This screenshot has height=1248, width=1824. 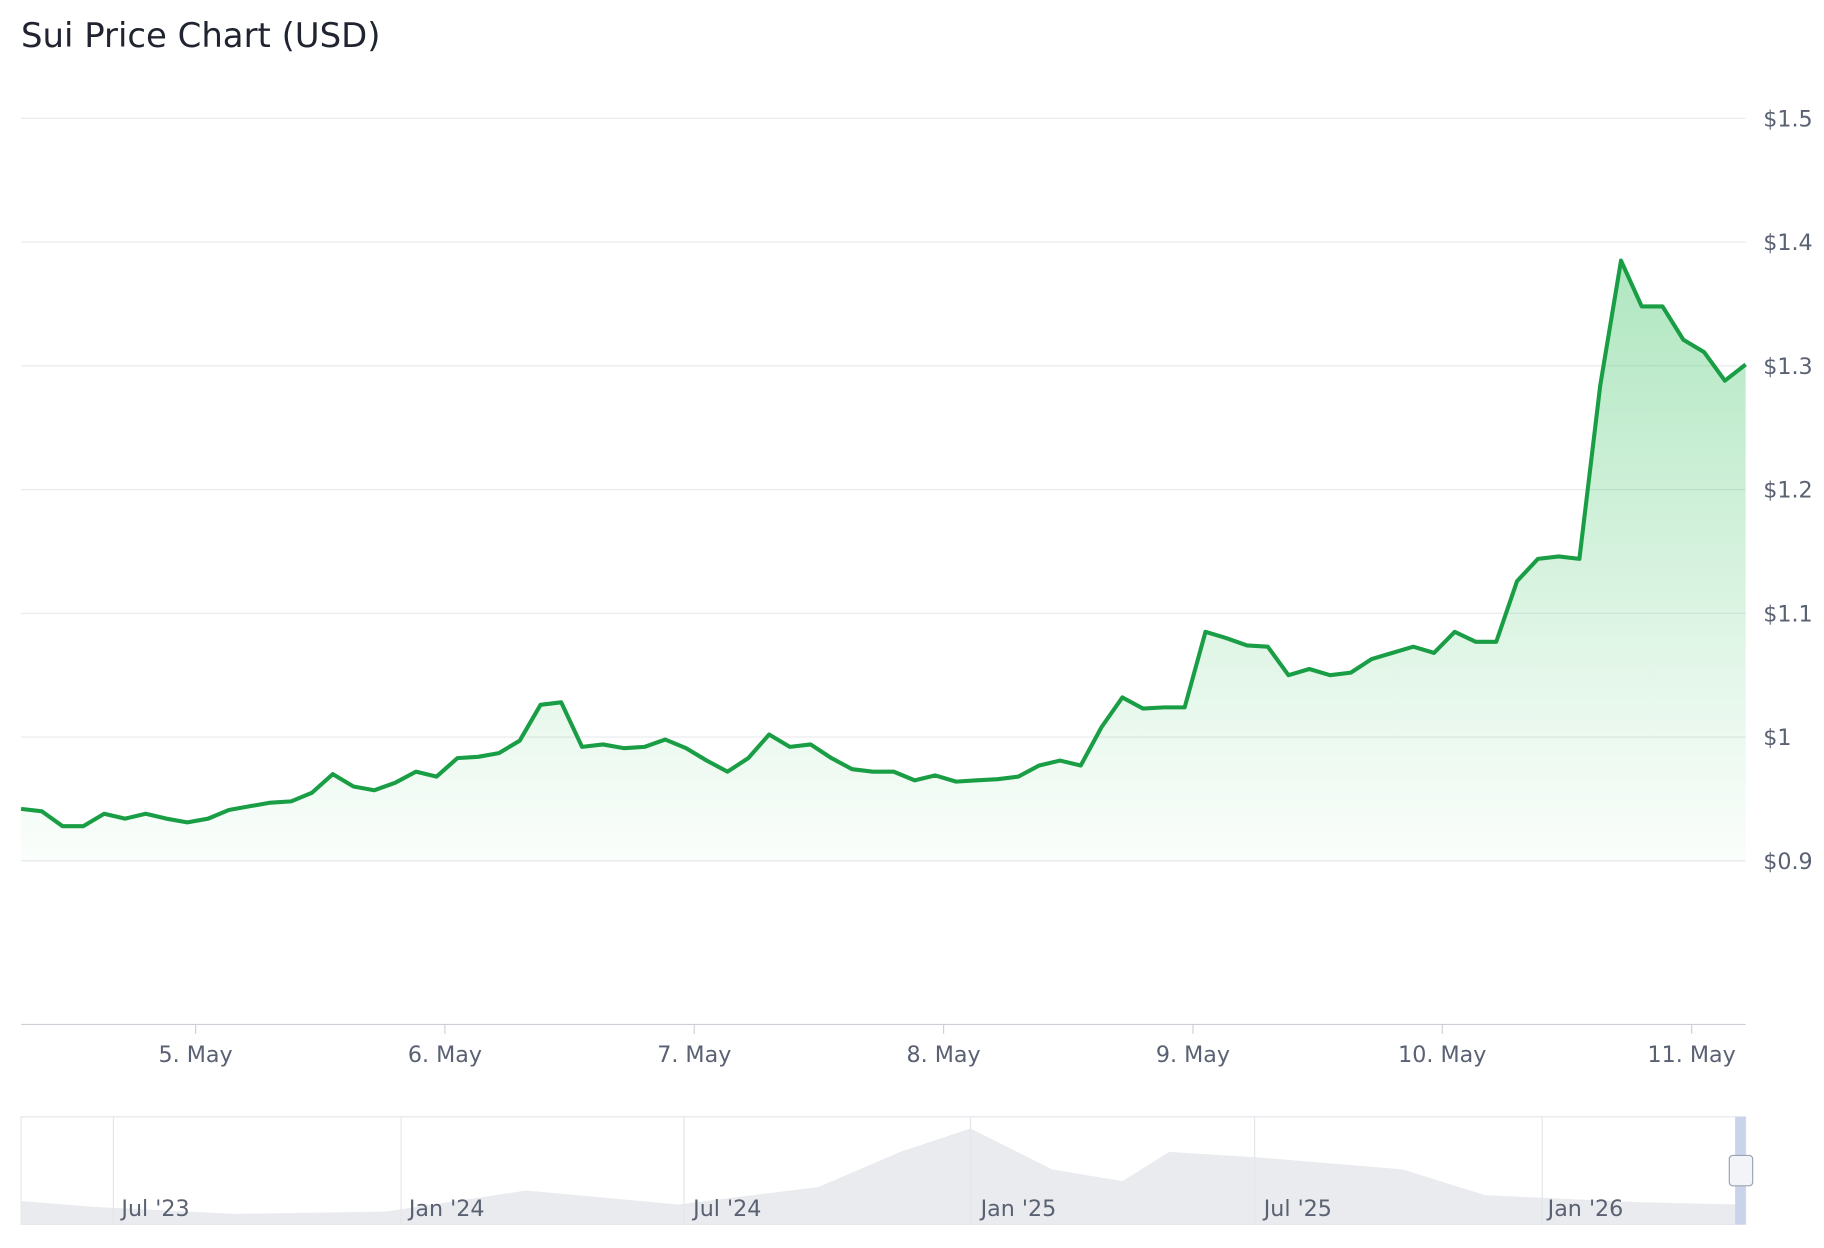 I want to click on y-tick-label: $1.3, so click(x=1787, y=367).